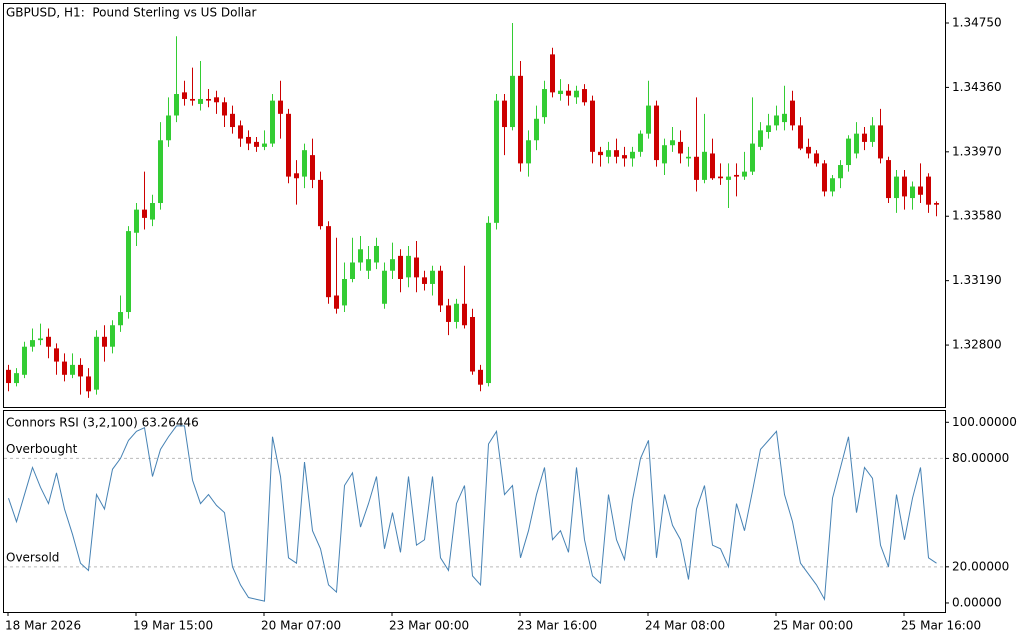 This screenshot has height=640, width=1024. Describe the element at coordinates (685, 626) in the screenshot. I see `x-tick-label: 24 Mar 08:00` at that location.